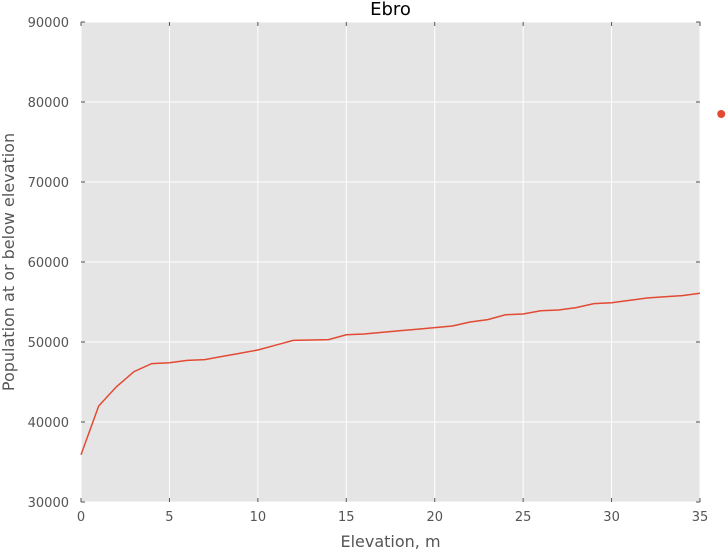 The width and height of the screenshot is (726, 550). What do you see at coordinates (48, 183) in the screenshot?
I see `y-tick-label: 70000` at bounding box center [48, 183].